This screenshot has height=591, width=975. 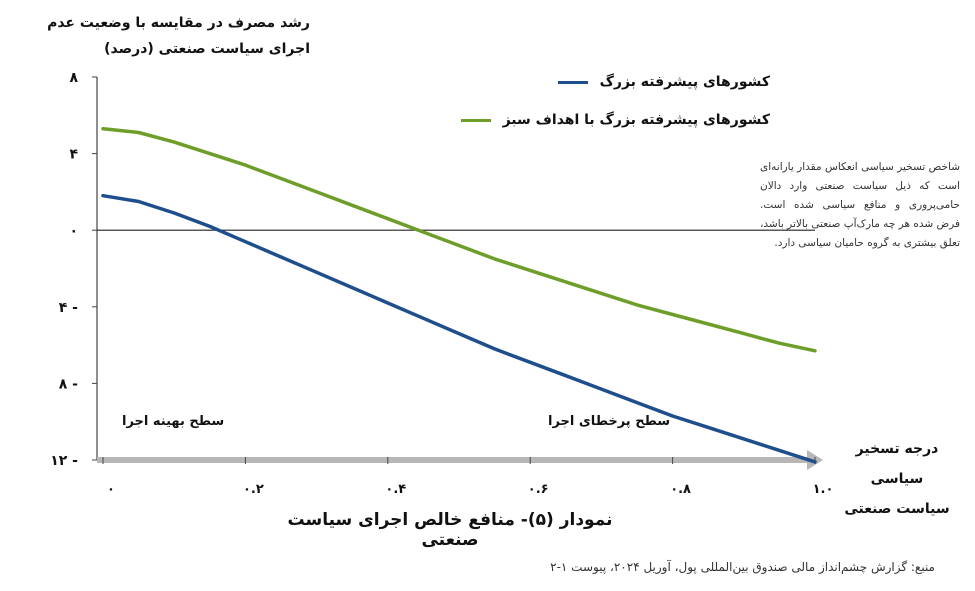 What do you see at coordinates (475, 120) in the screenshot?
I see `legend-swatch-advanced-green` at bounding box center [475, 120].